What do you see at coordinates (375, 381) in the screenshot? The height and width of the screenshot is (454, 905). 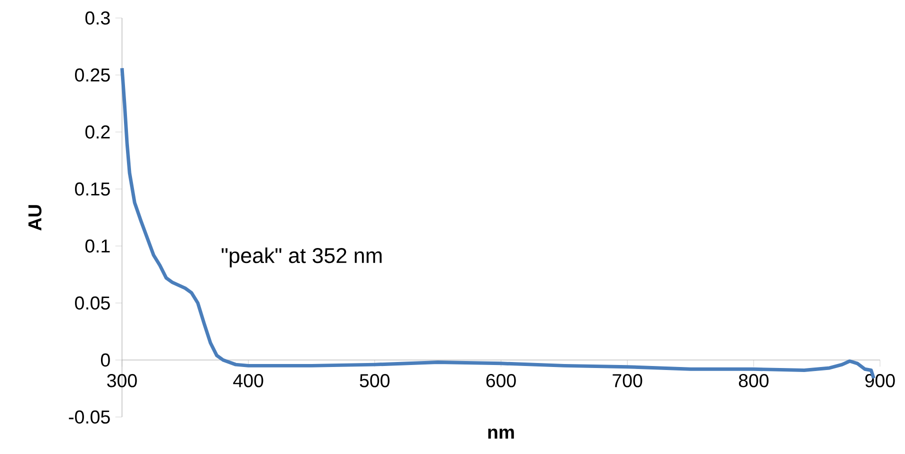 I see `x-tick-label: 500` at bounding box center [375, 381].